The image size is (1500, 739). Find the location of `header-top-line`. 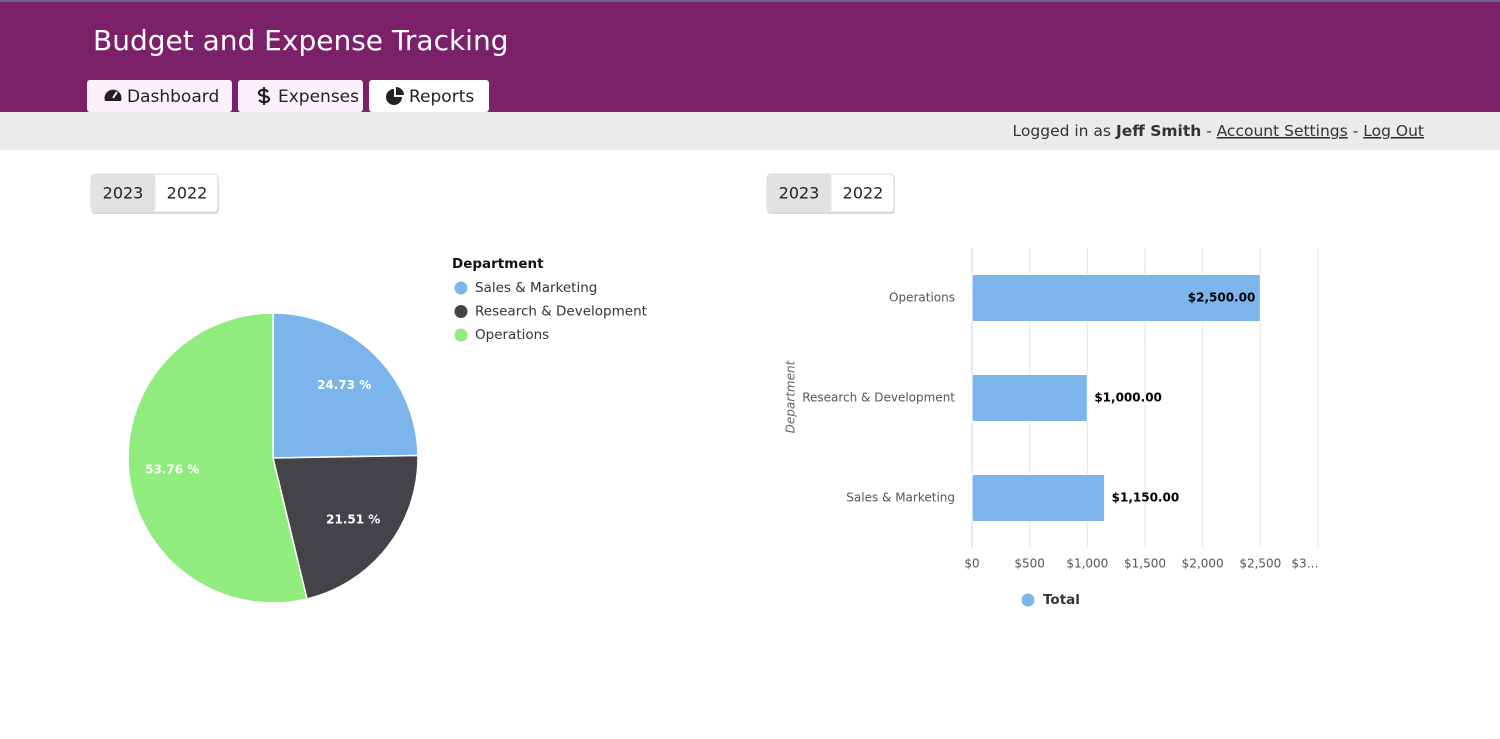

header-top-line is located at coordinates (750, 1).